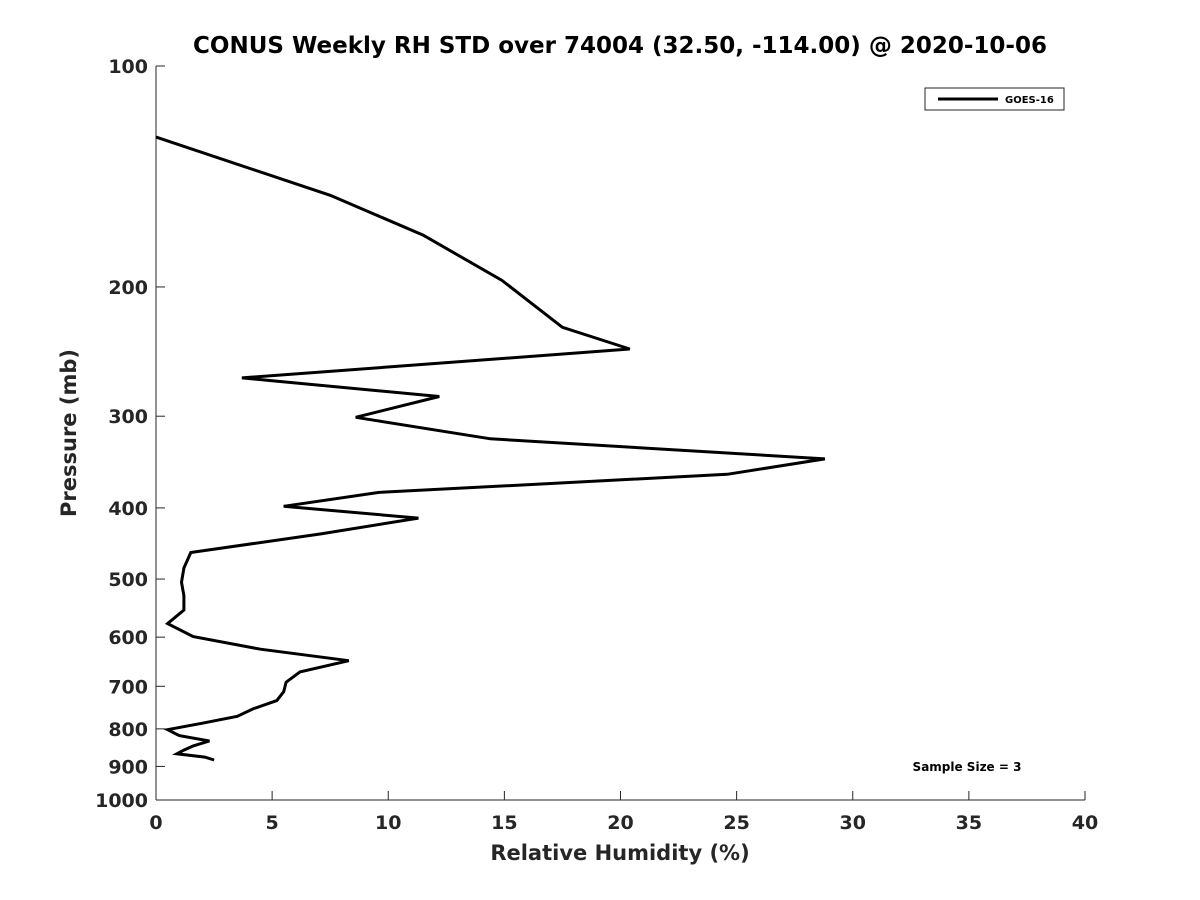 Image resolution: width=1200 pixels, height=900 pixels. What do you see at coordinates (388, 823) in the screenshot?
I see `x-tick-label: 10` at bounding box center [388, 823].